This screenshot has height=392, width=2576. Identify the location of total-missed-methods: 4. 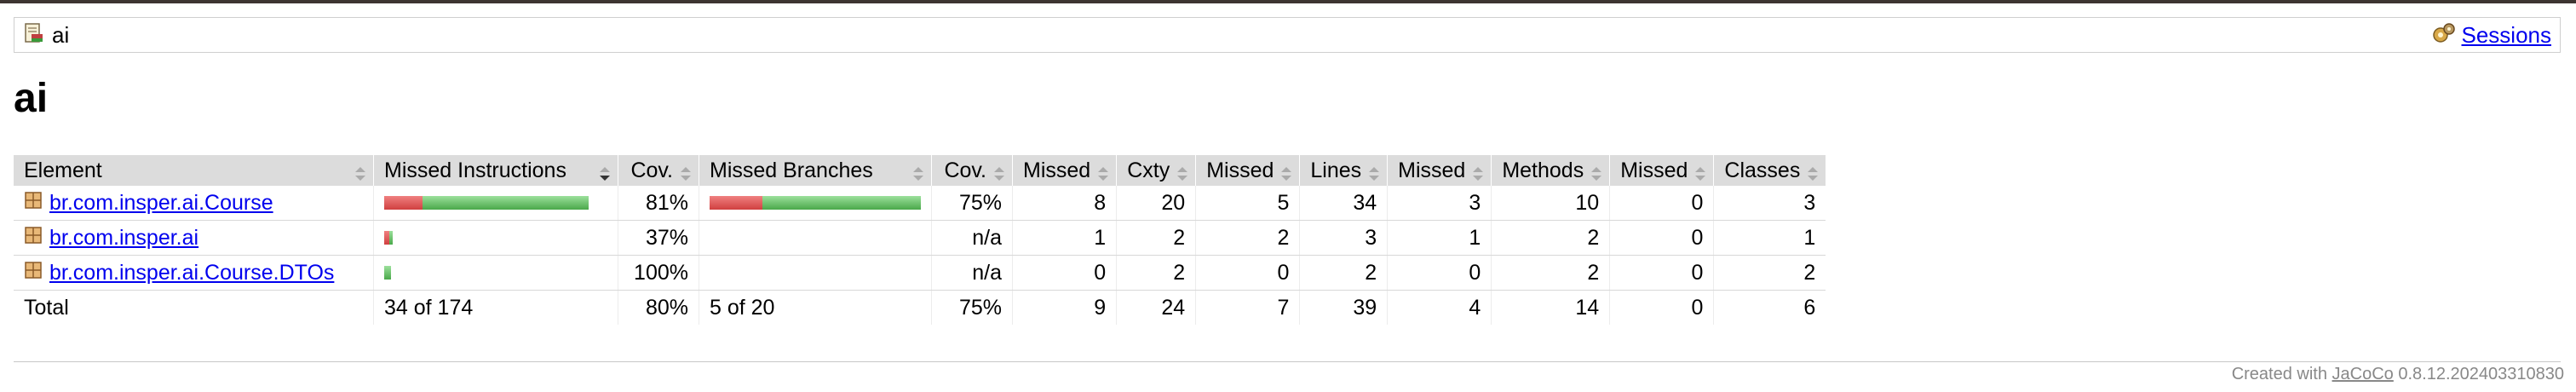
(1440, 307).